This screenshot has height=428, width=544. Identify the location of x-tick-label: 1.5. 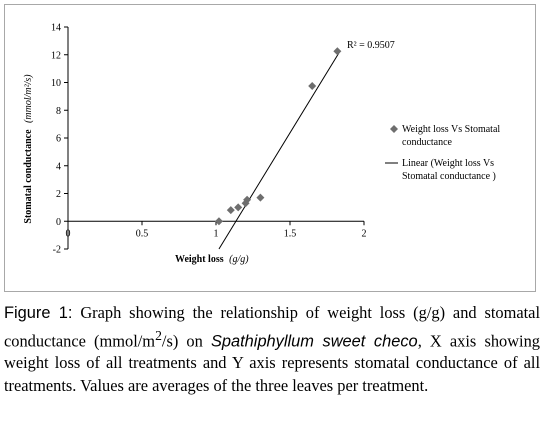
(290, 233).